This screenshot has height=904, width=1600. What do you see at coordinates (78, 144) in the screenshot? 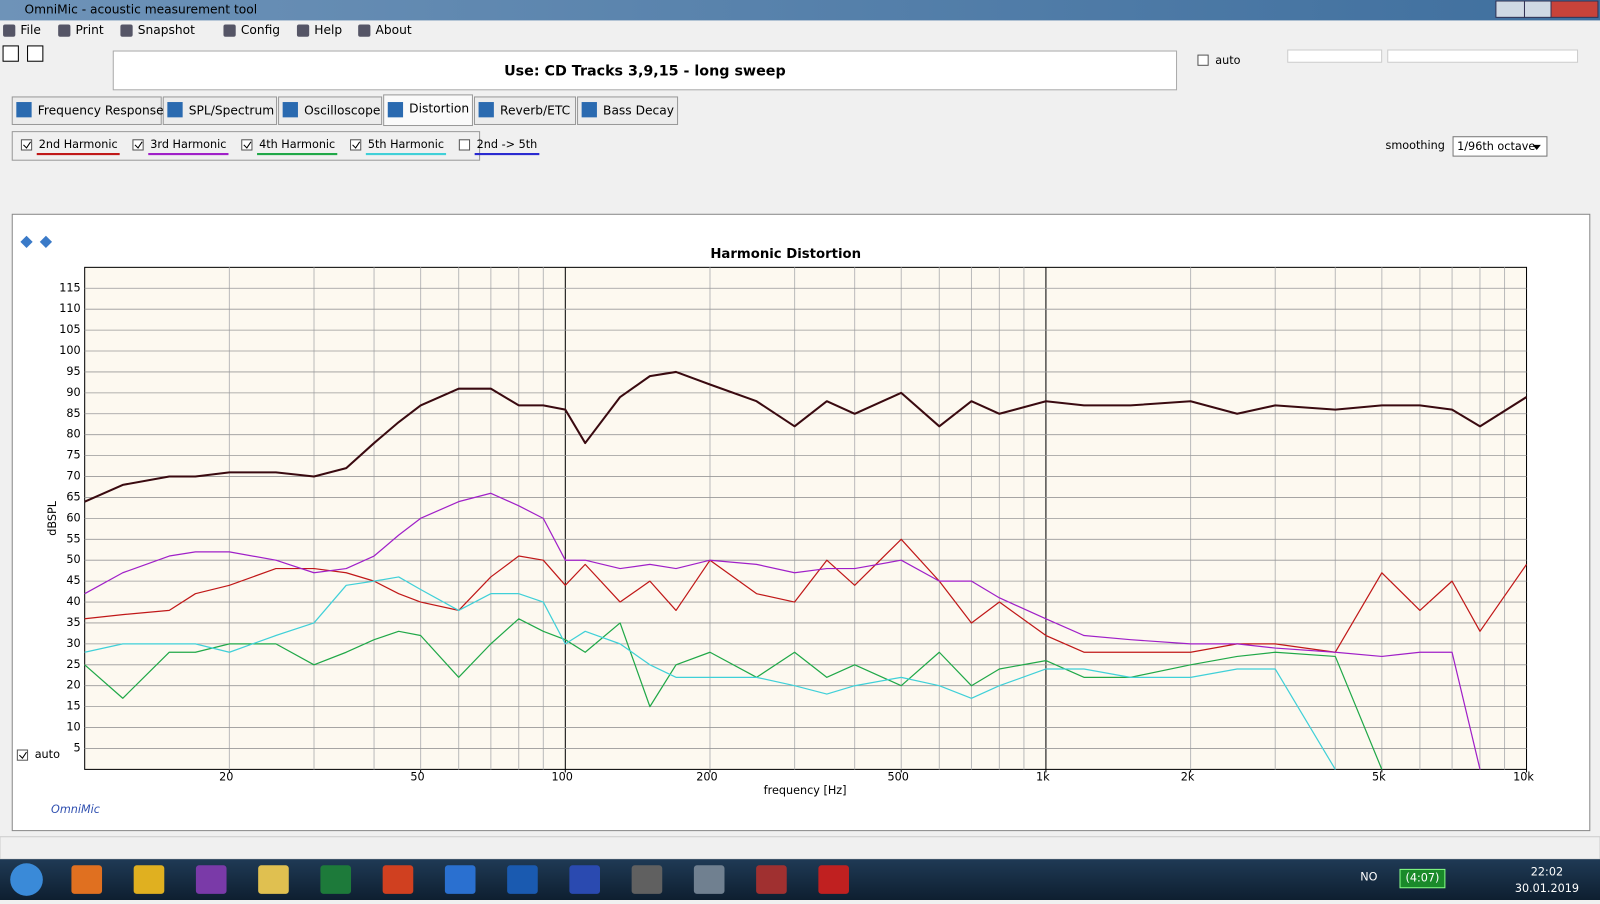
I see `legend-label: 2nd Harmonic` at bounding box center [78, 144].